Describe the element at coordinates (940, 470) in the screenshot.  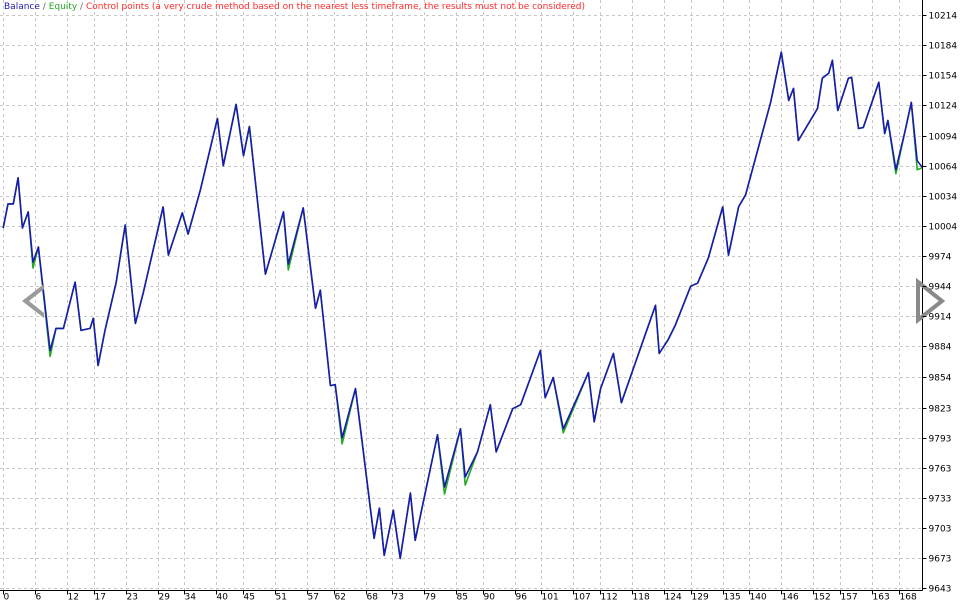
I see `y-tick-label: 9763` at that location.